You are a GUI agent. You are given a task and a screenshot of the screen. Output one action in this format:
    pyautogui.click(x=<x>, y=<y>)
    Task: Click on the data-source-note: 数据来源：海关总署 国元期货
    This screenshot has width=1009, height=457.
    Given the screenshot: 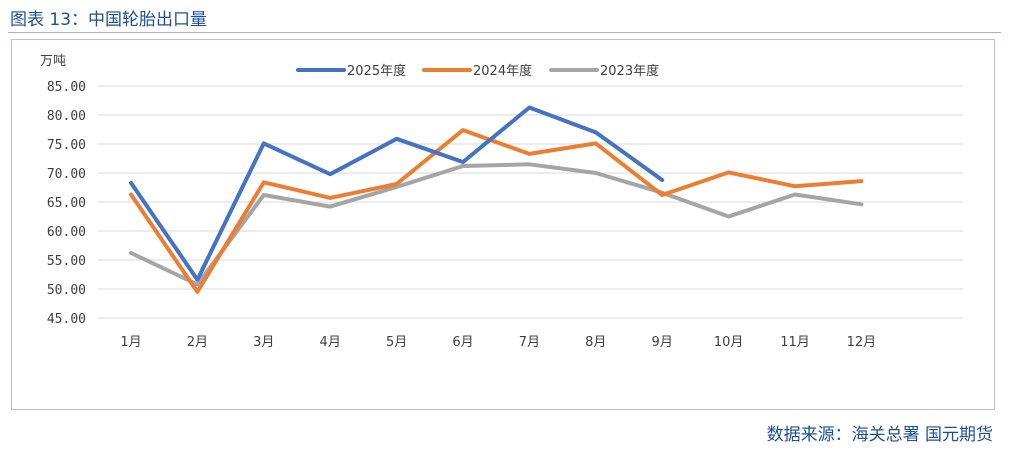 What is the action you would take?
    pyautogui.click(x=879, y=435)
    